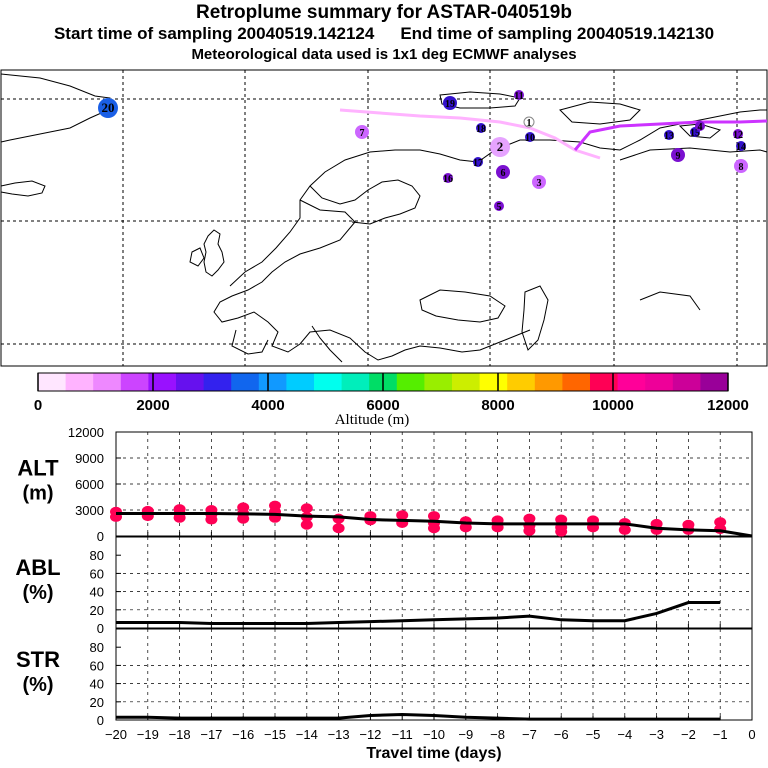 The image size is (768, 768). What do you see at coordinates (97, 647) in the screenshot?
I see `y-tick-label: 80` at bounding box center [97, 647].